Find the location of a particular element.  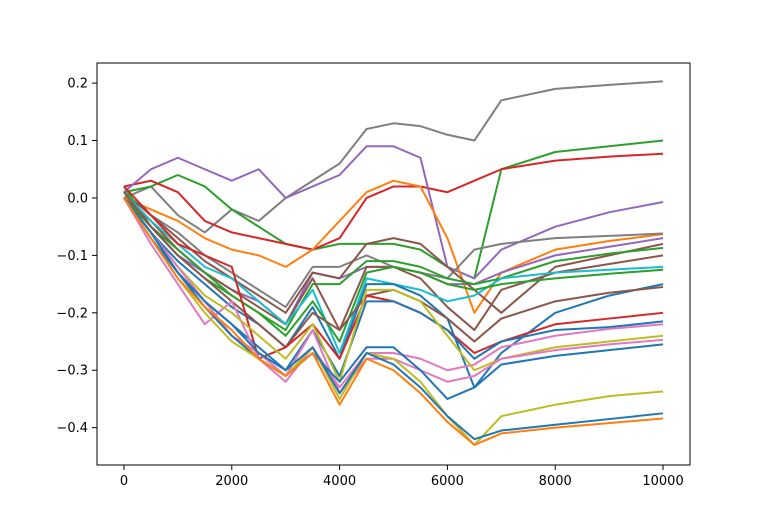

y-tick-label: −0.1 is located at coordinates (72, 256).